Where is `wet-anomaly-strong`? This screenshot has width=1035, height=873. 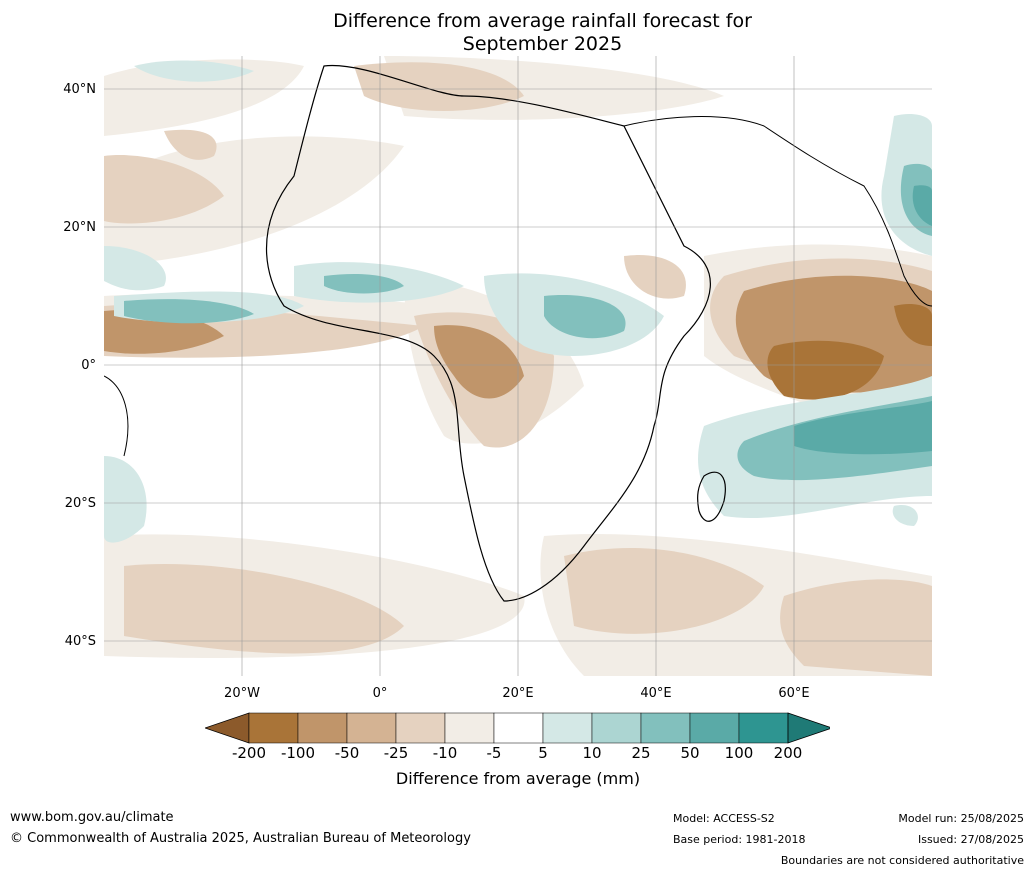
wet-anomaly-strong is located at coordinates (863, 320).